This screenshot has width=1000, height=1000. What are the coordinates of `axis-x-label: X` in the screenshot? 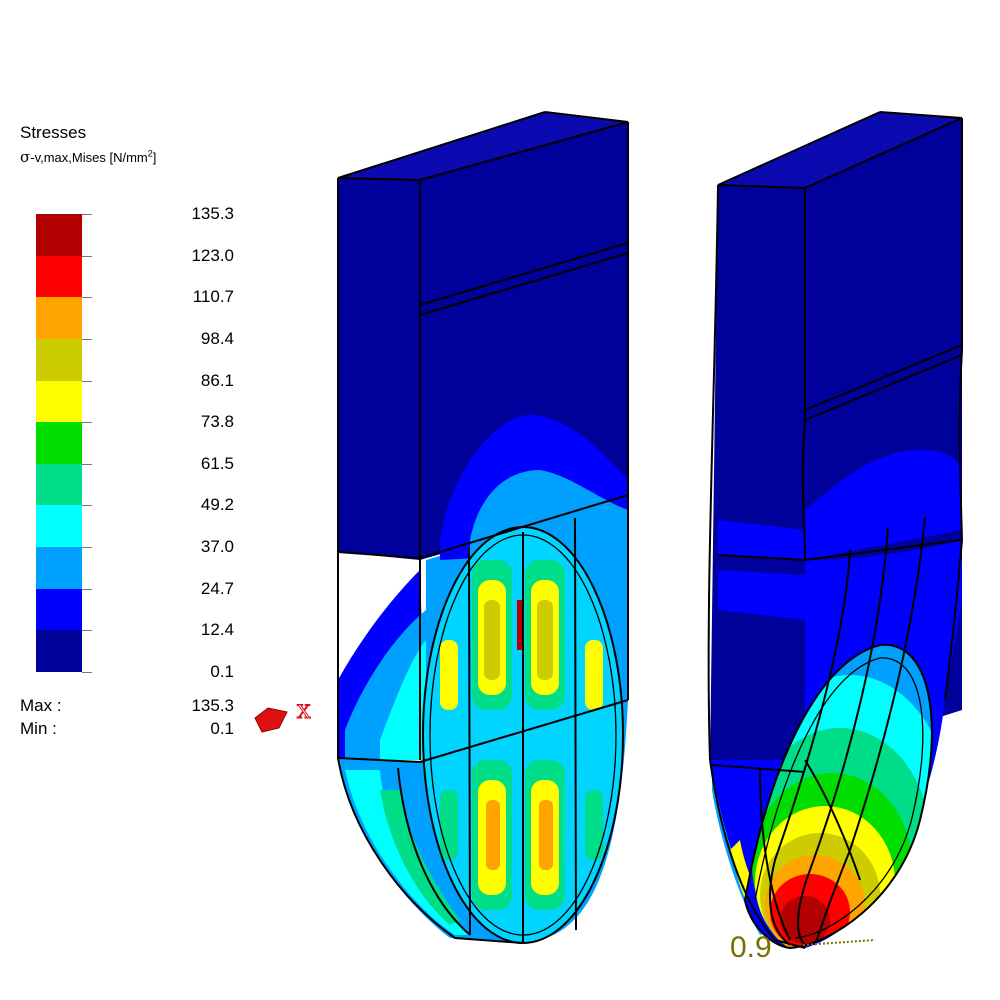 It's located at (304, 712).